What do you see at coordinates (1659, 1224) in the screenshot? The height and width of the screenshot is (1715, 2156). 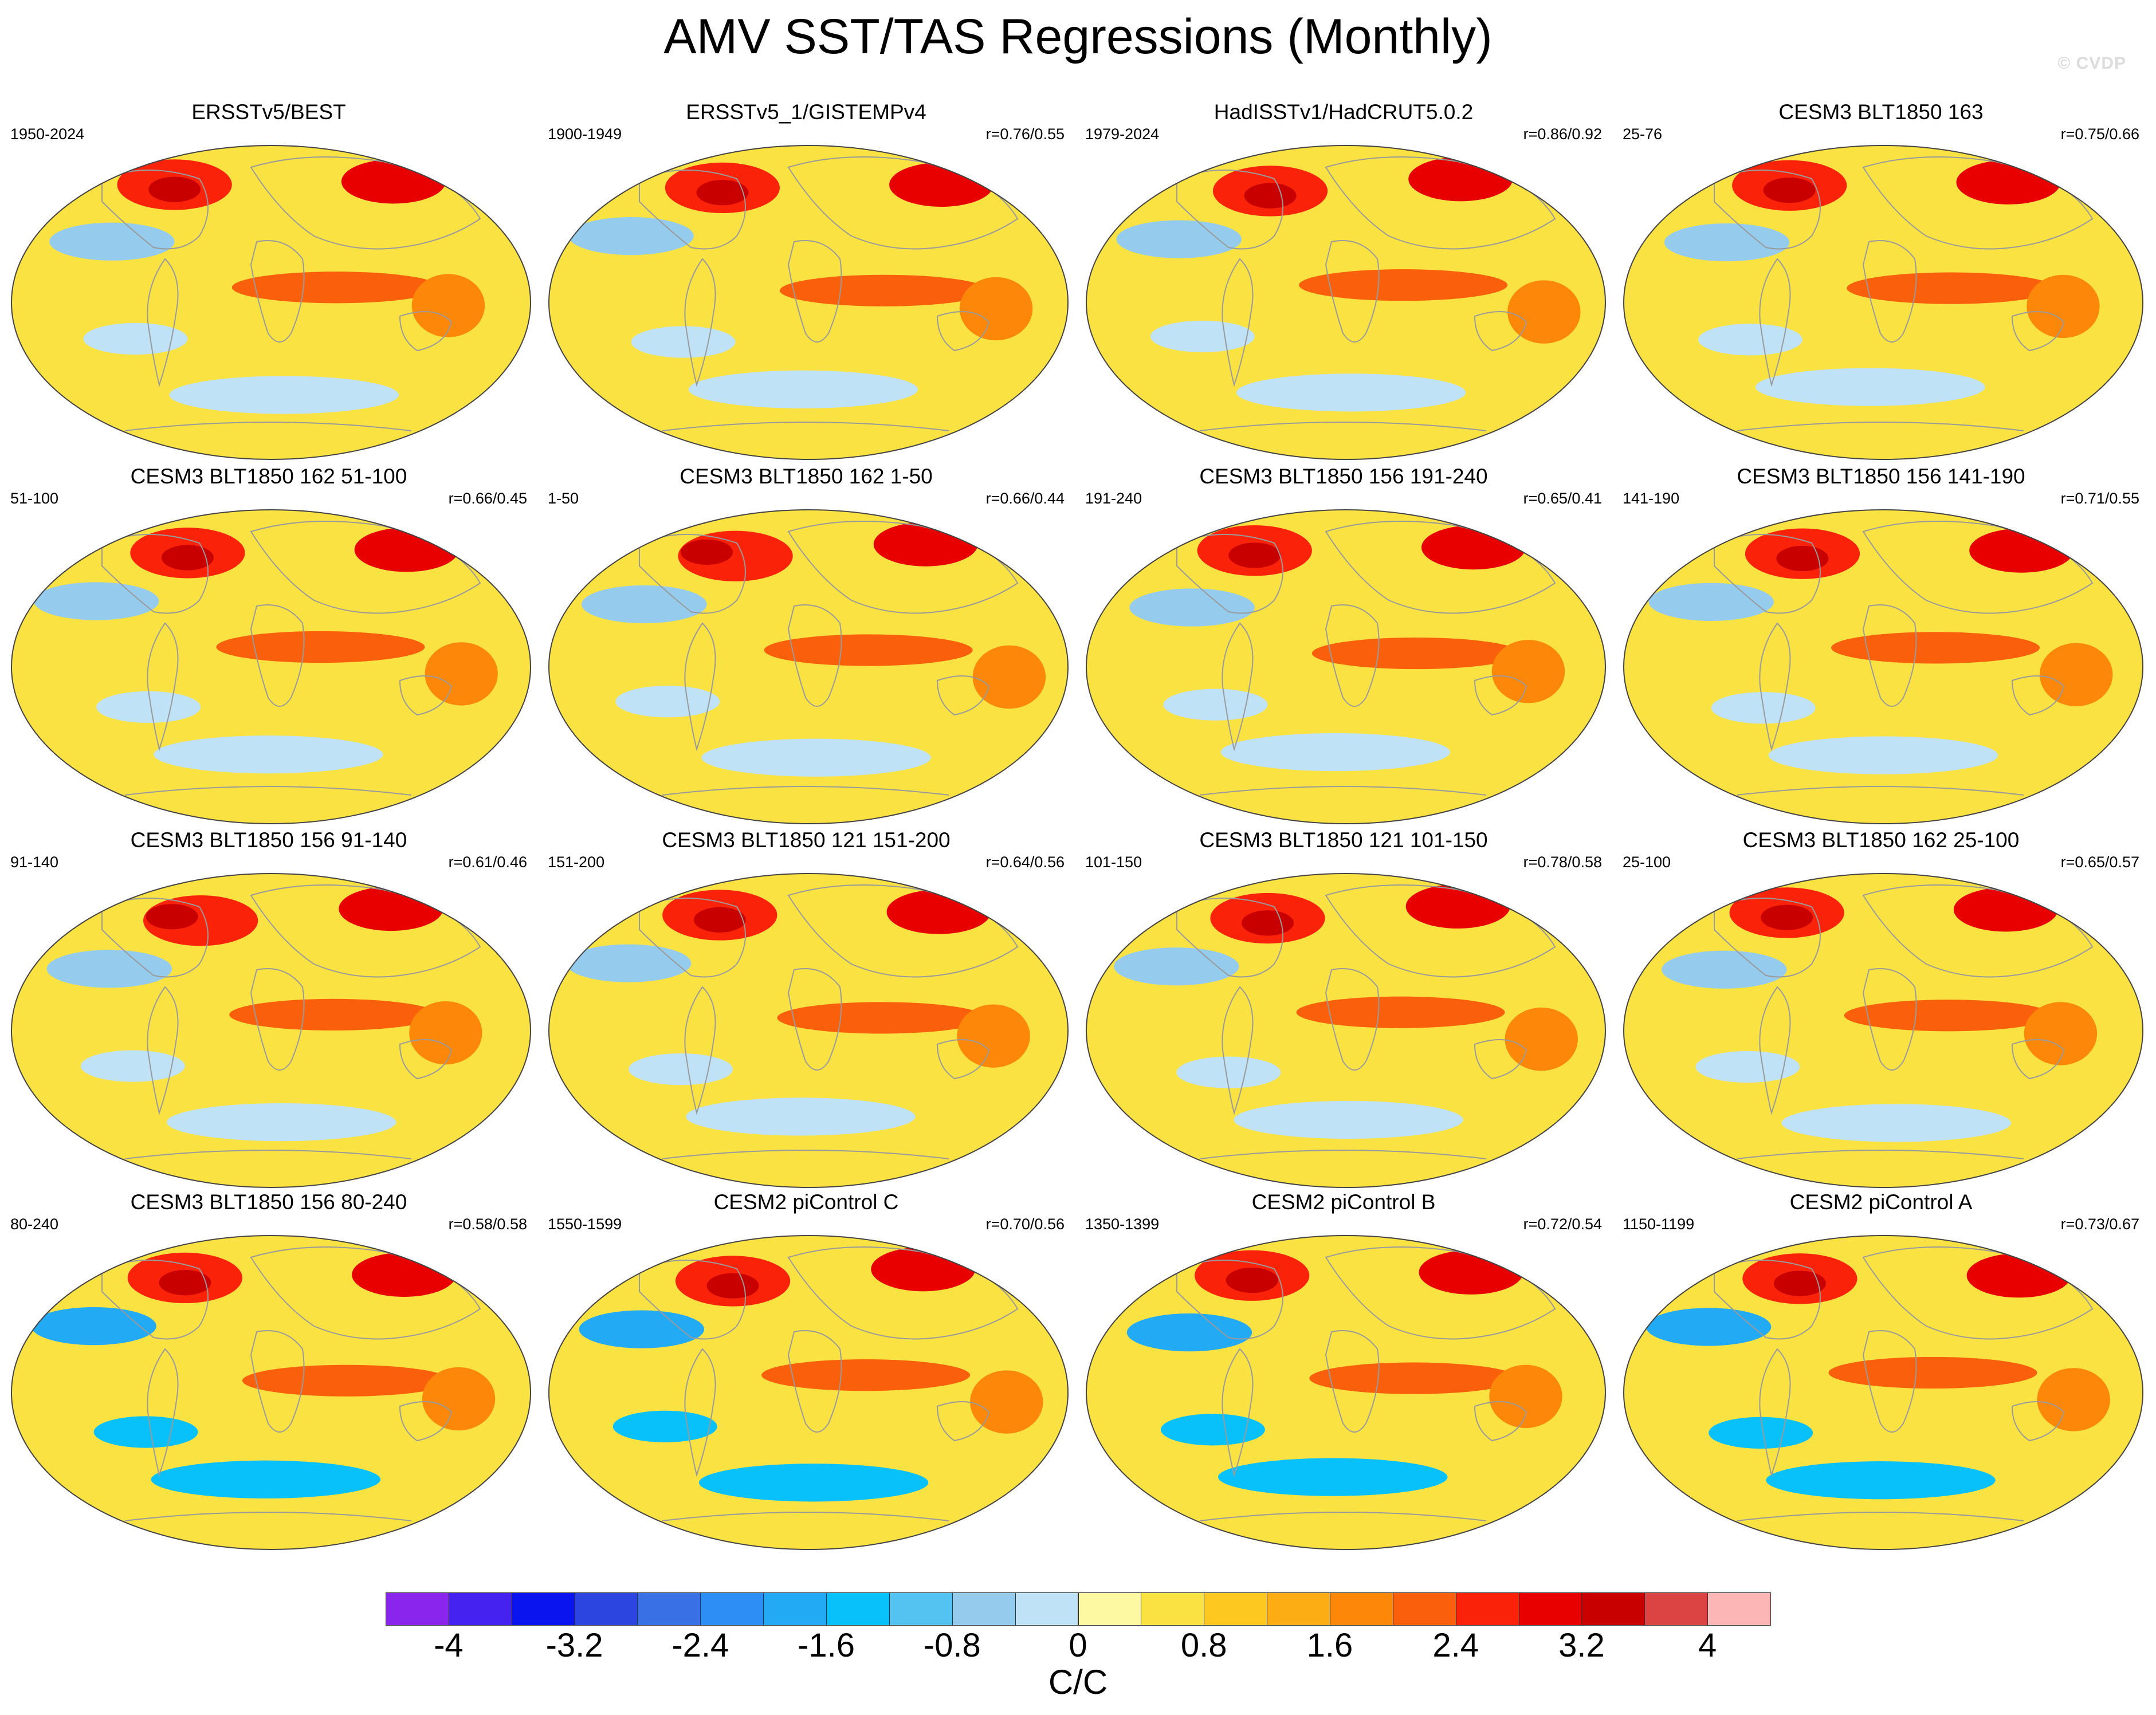 I see `panel-year-range: 1150-1199` at bounding box center [1659, 1224].